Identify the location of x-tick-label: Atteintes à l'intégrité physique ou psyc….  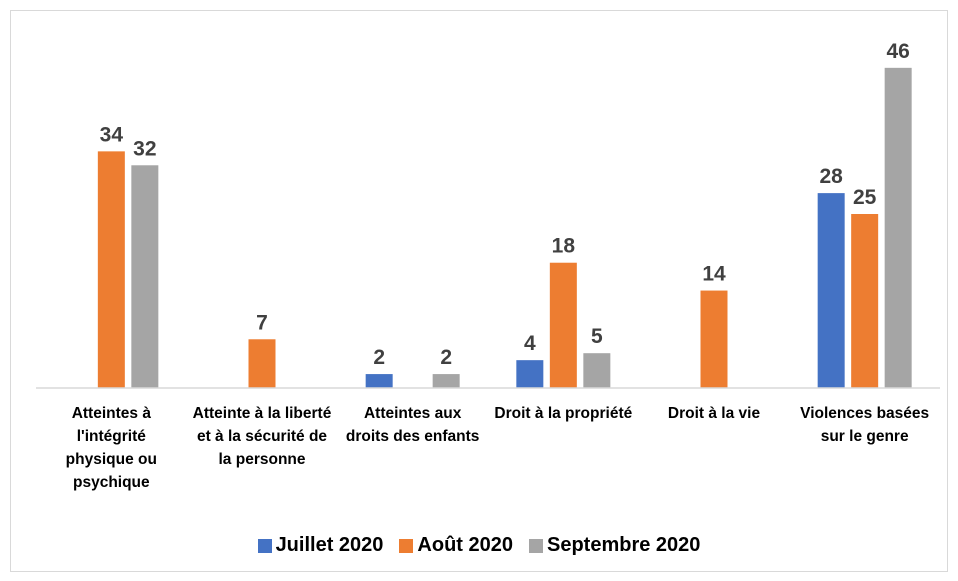
(111, 448).